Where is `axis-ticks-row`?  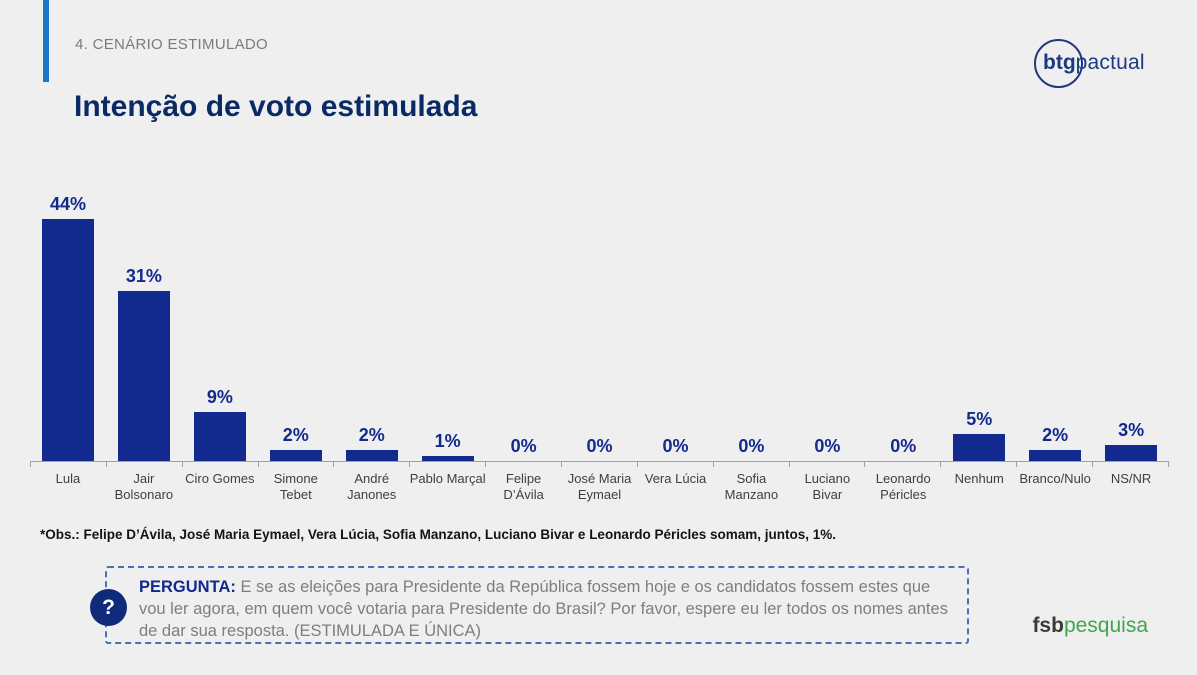
axis-ticks-row is located at coordinates (599, 464).